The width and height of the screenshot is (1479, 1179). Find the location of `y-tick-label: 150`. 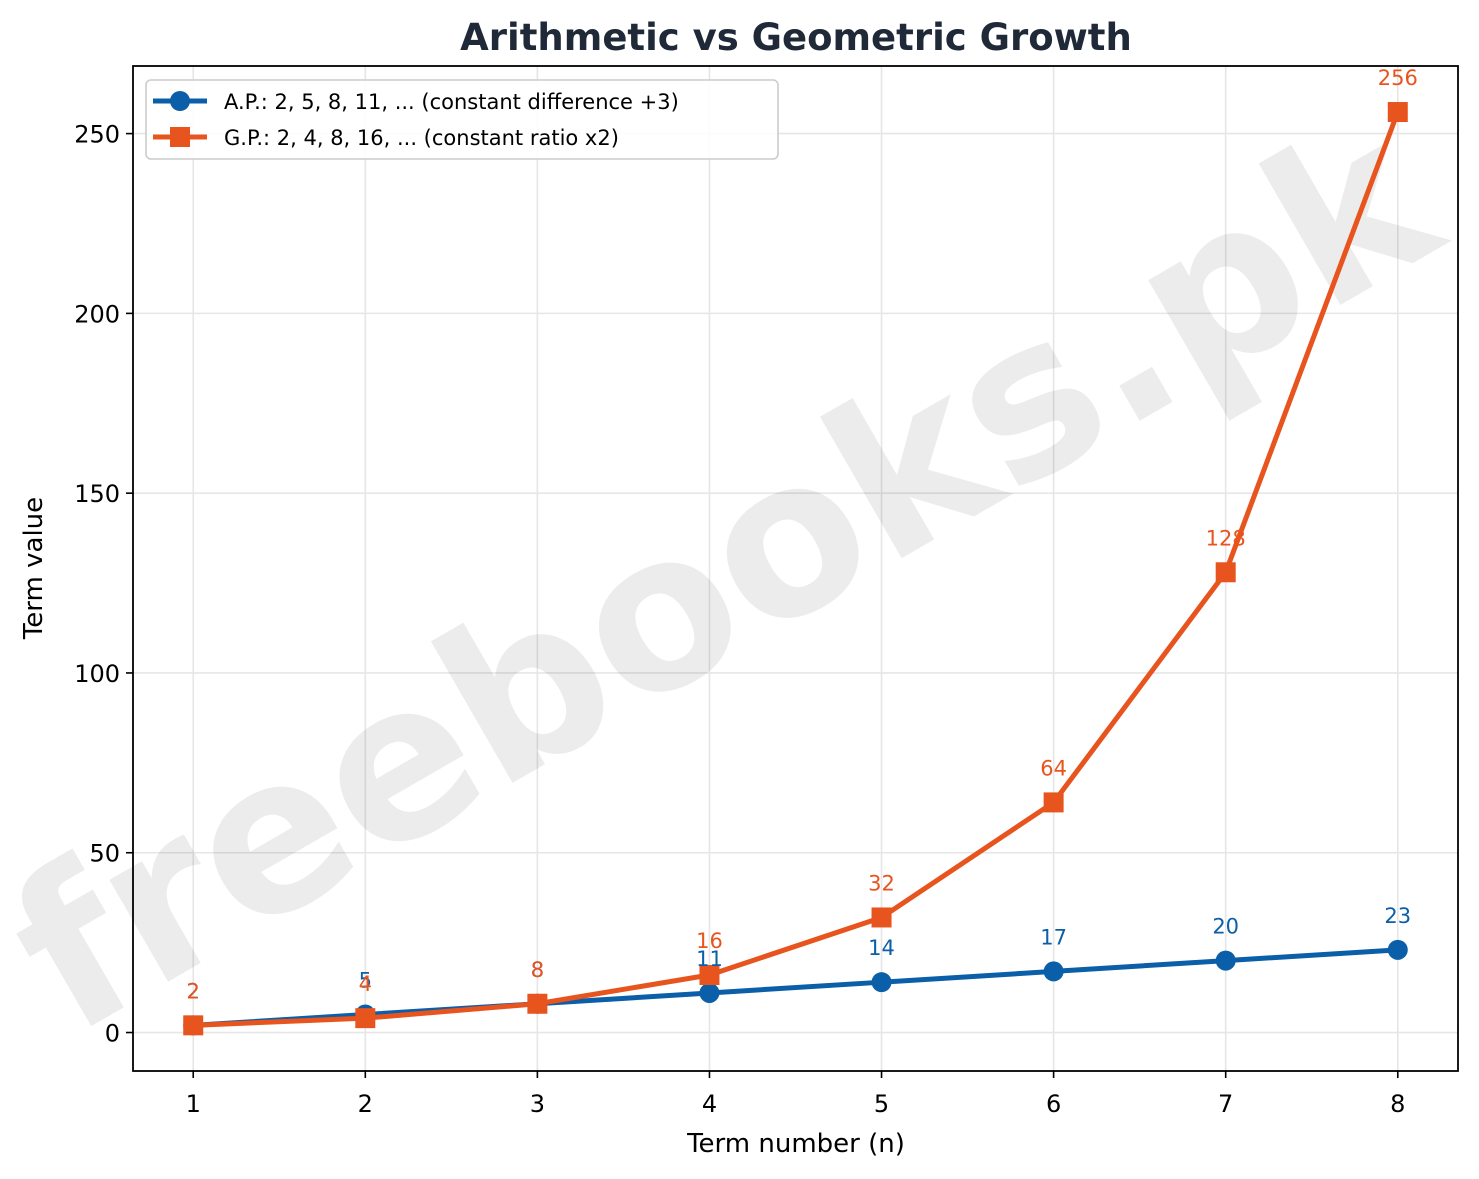

y-tick-label: 150 is located at coordinates (97, 494).